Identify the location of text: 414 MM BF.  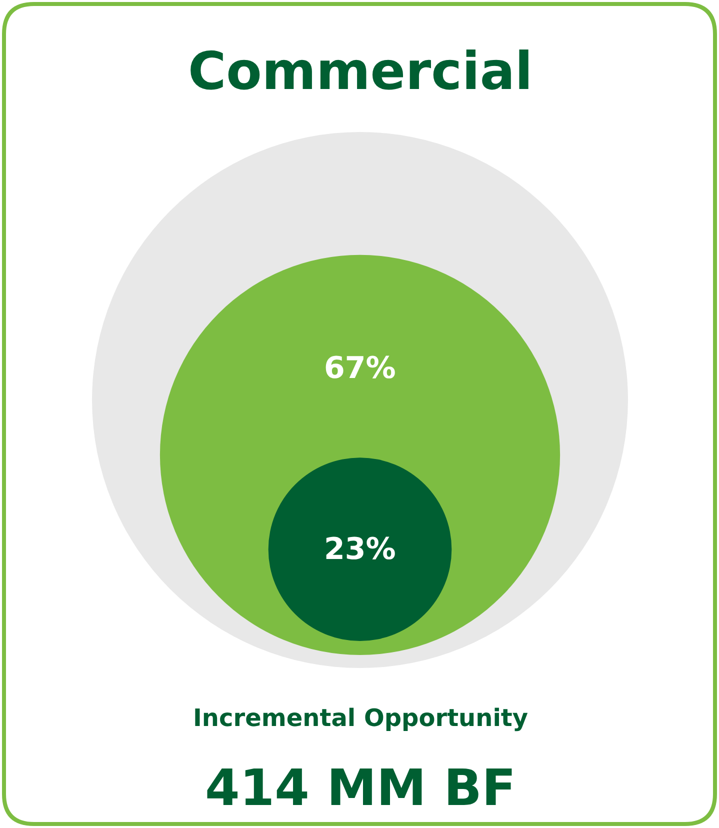
(360, 788).